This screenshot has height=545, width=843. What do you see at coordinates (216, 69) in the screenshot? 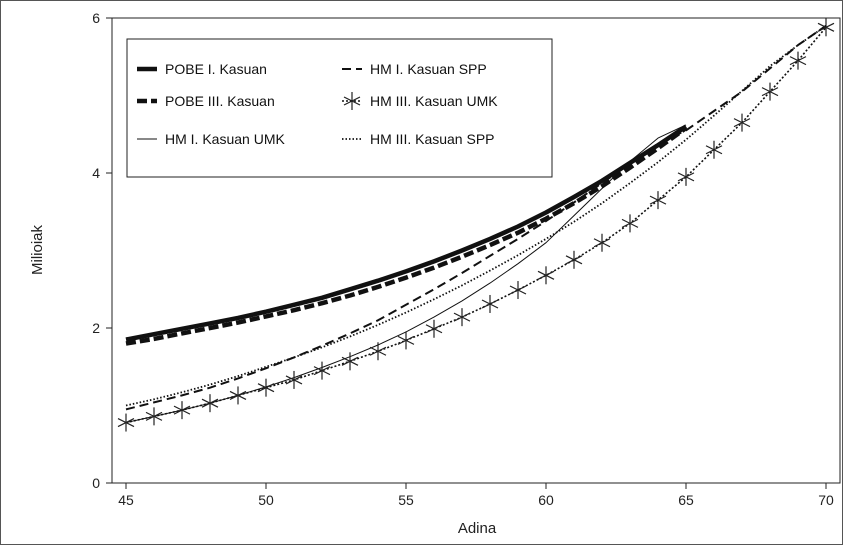
I see `legend-label-1: POBE I. Kasuan` at bounding box center [216, 69].